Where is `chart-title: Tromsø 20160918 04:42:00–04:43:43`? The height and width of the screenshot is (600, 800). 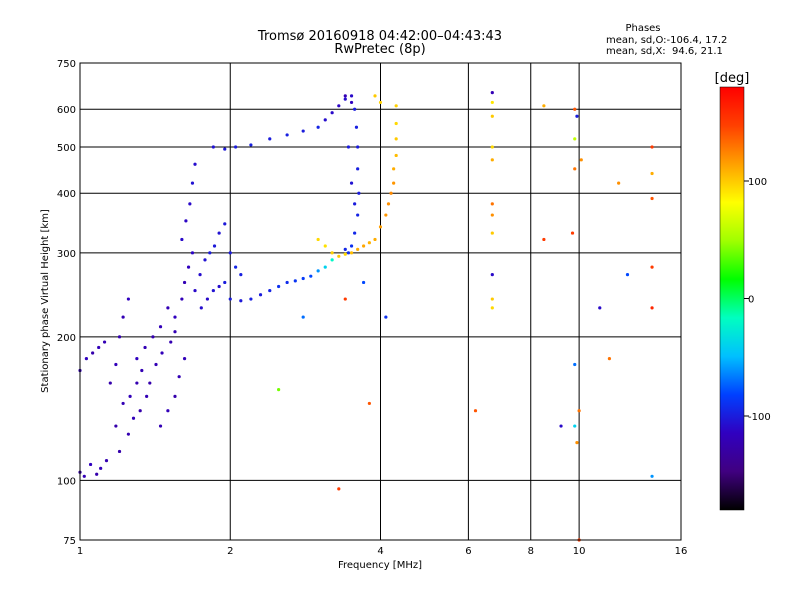 chart-title: Tromsø 20160918 04:42:00–04:43:43 is located at coordinates (379, 36).